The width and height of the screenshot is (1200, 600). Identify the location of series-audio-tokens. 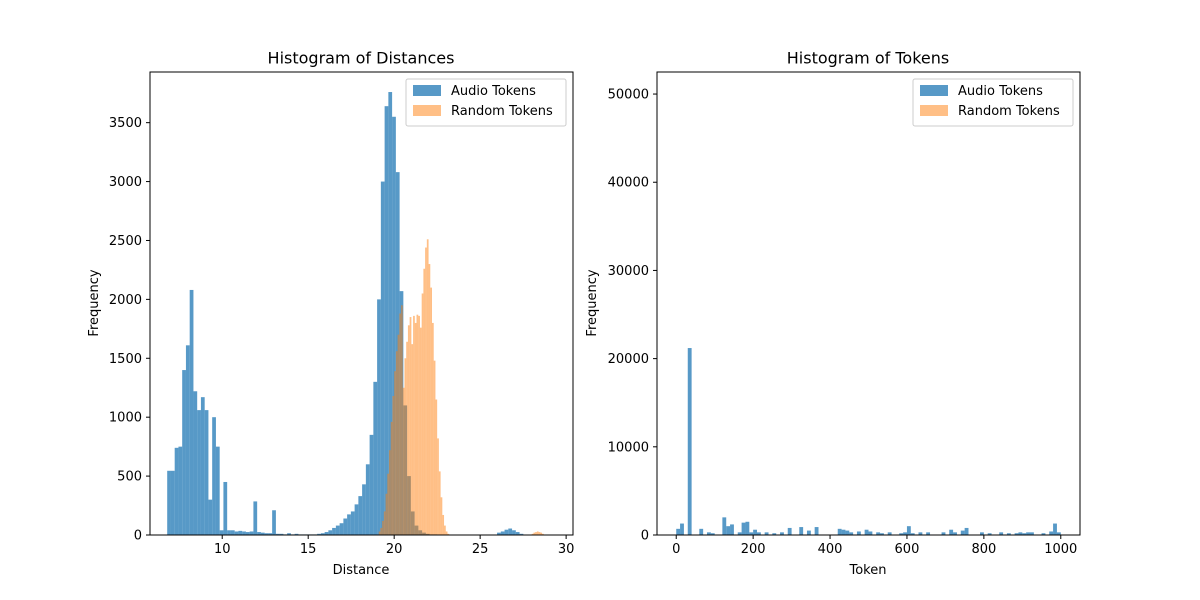
(868, 441).